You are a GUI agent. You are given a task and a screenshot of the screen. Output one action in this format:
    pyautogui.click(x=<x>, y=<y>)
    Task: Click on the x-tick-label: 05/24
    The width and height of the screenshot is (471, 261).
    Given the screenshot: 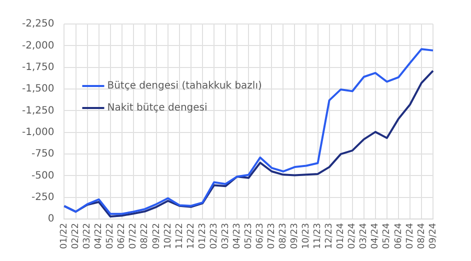 What is the action you would take?
    pyautogui.click(x=387, y=235)
    